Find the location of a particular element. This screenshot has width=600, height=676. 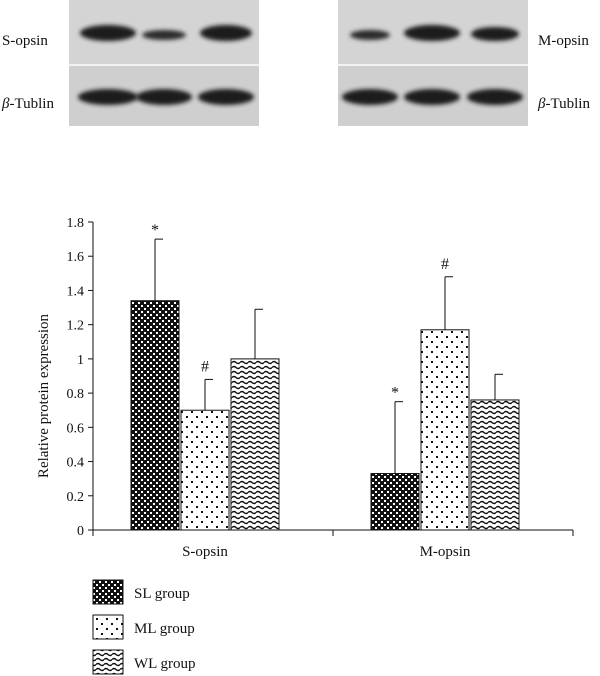

blot-label-m-opsin: M-opsin is located at coordinates (563, 41).